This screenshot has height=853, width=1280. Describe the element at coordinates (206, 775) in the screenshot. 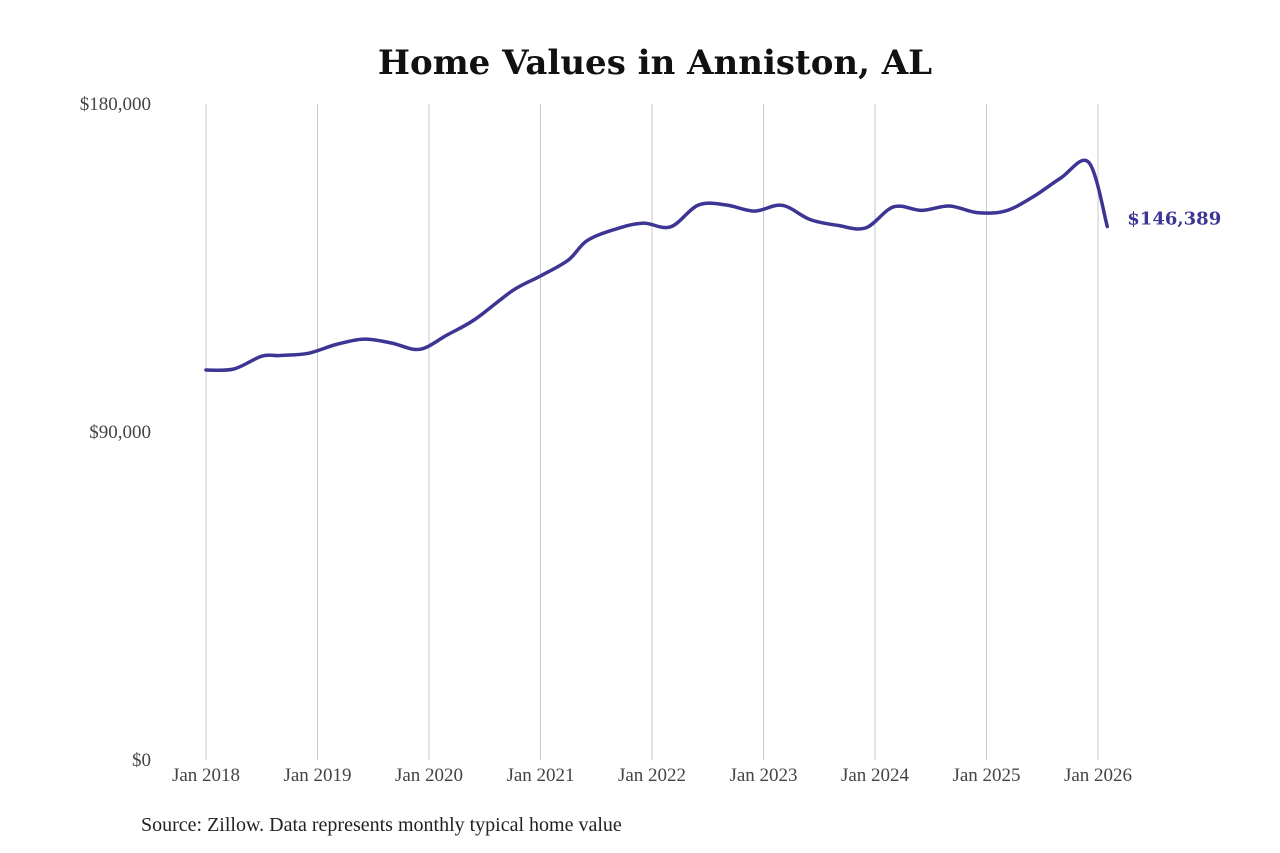

I see `x-tick-label: Jan 2018` at that location.